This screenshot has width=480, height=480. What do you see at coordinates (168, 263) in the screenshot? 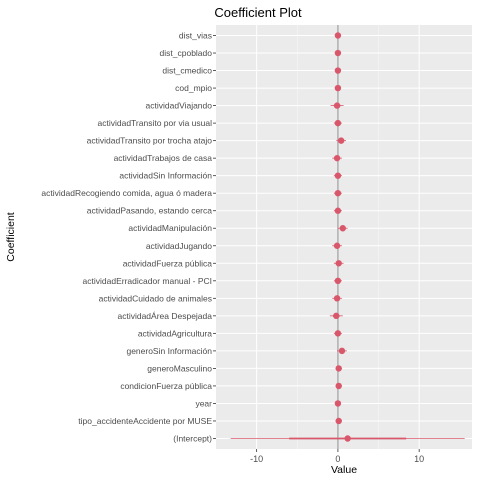
I see `y-tick-label: actividadFuerza pública` at bounding box center [168, 263].